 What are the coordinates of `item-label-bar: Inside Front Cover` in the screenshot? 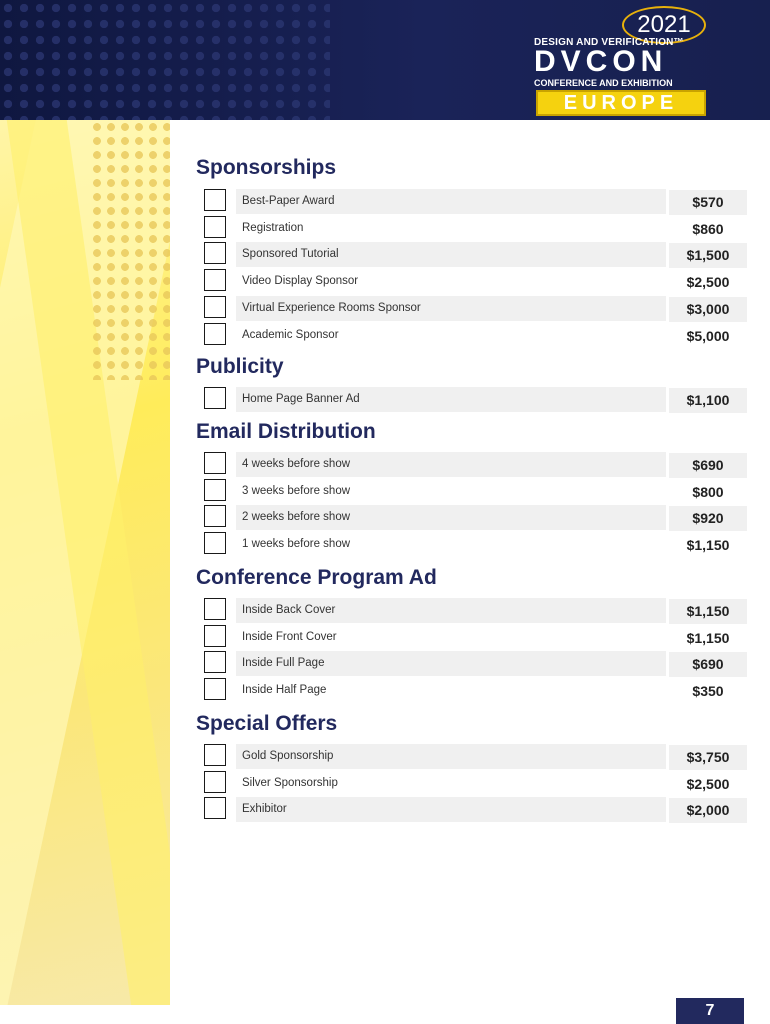 It's located at (451, 637).